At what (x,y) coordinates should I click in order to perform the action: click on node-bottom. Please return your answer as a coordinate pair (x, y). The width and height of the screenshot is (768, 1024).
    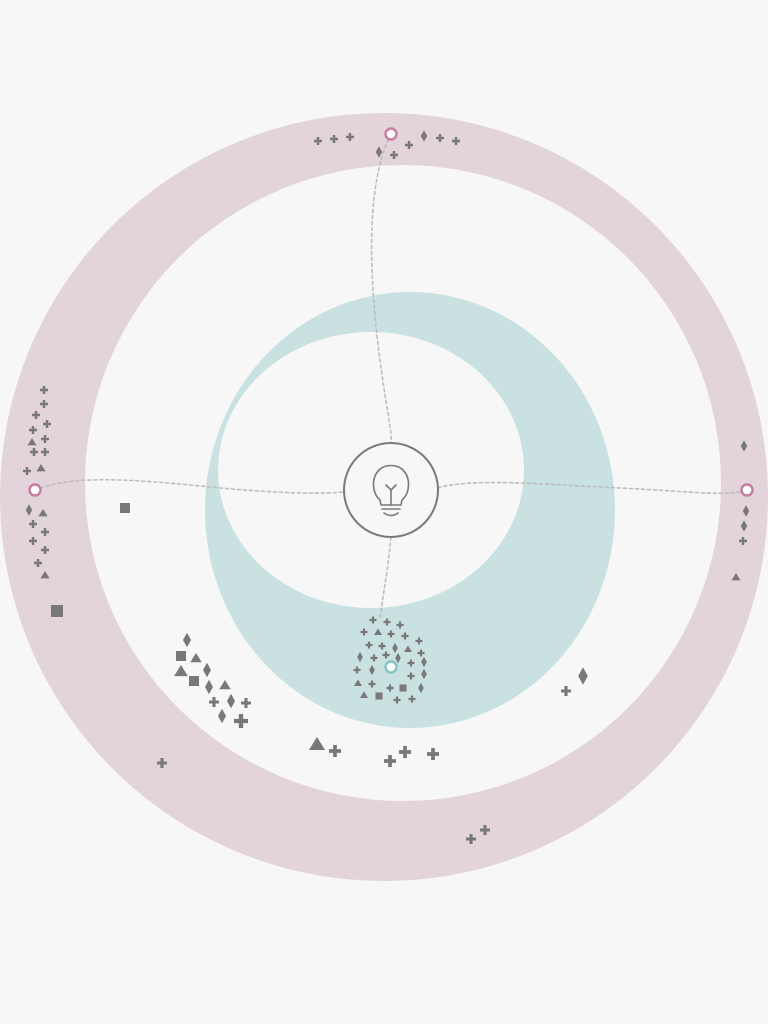
    Looking at the image, I should click on (391, 667).